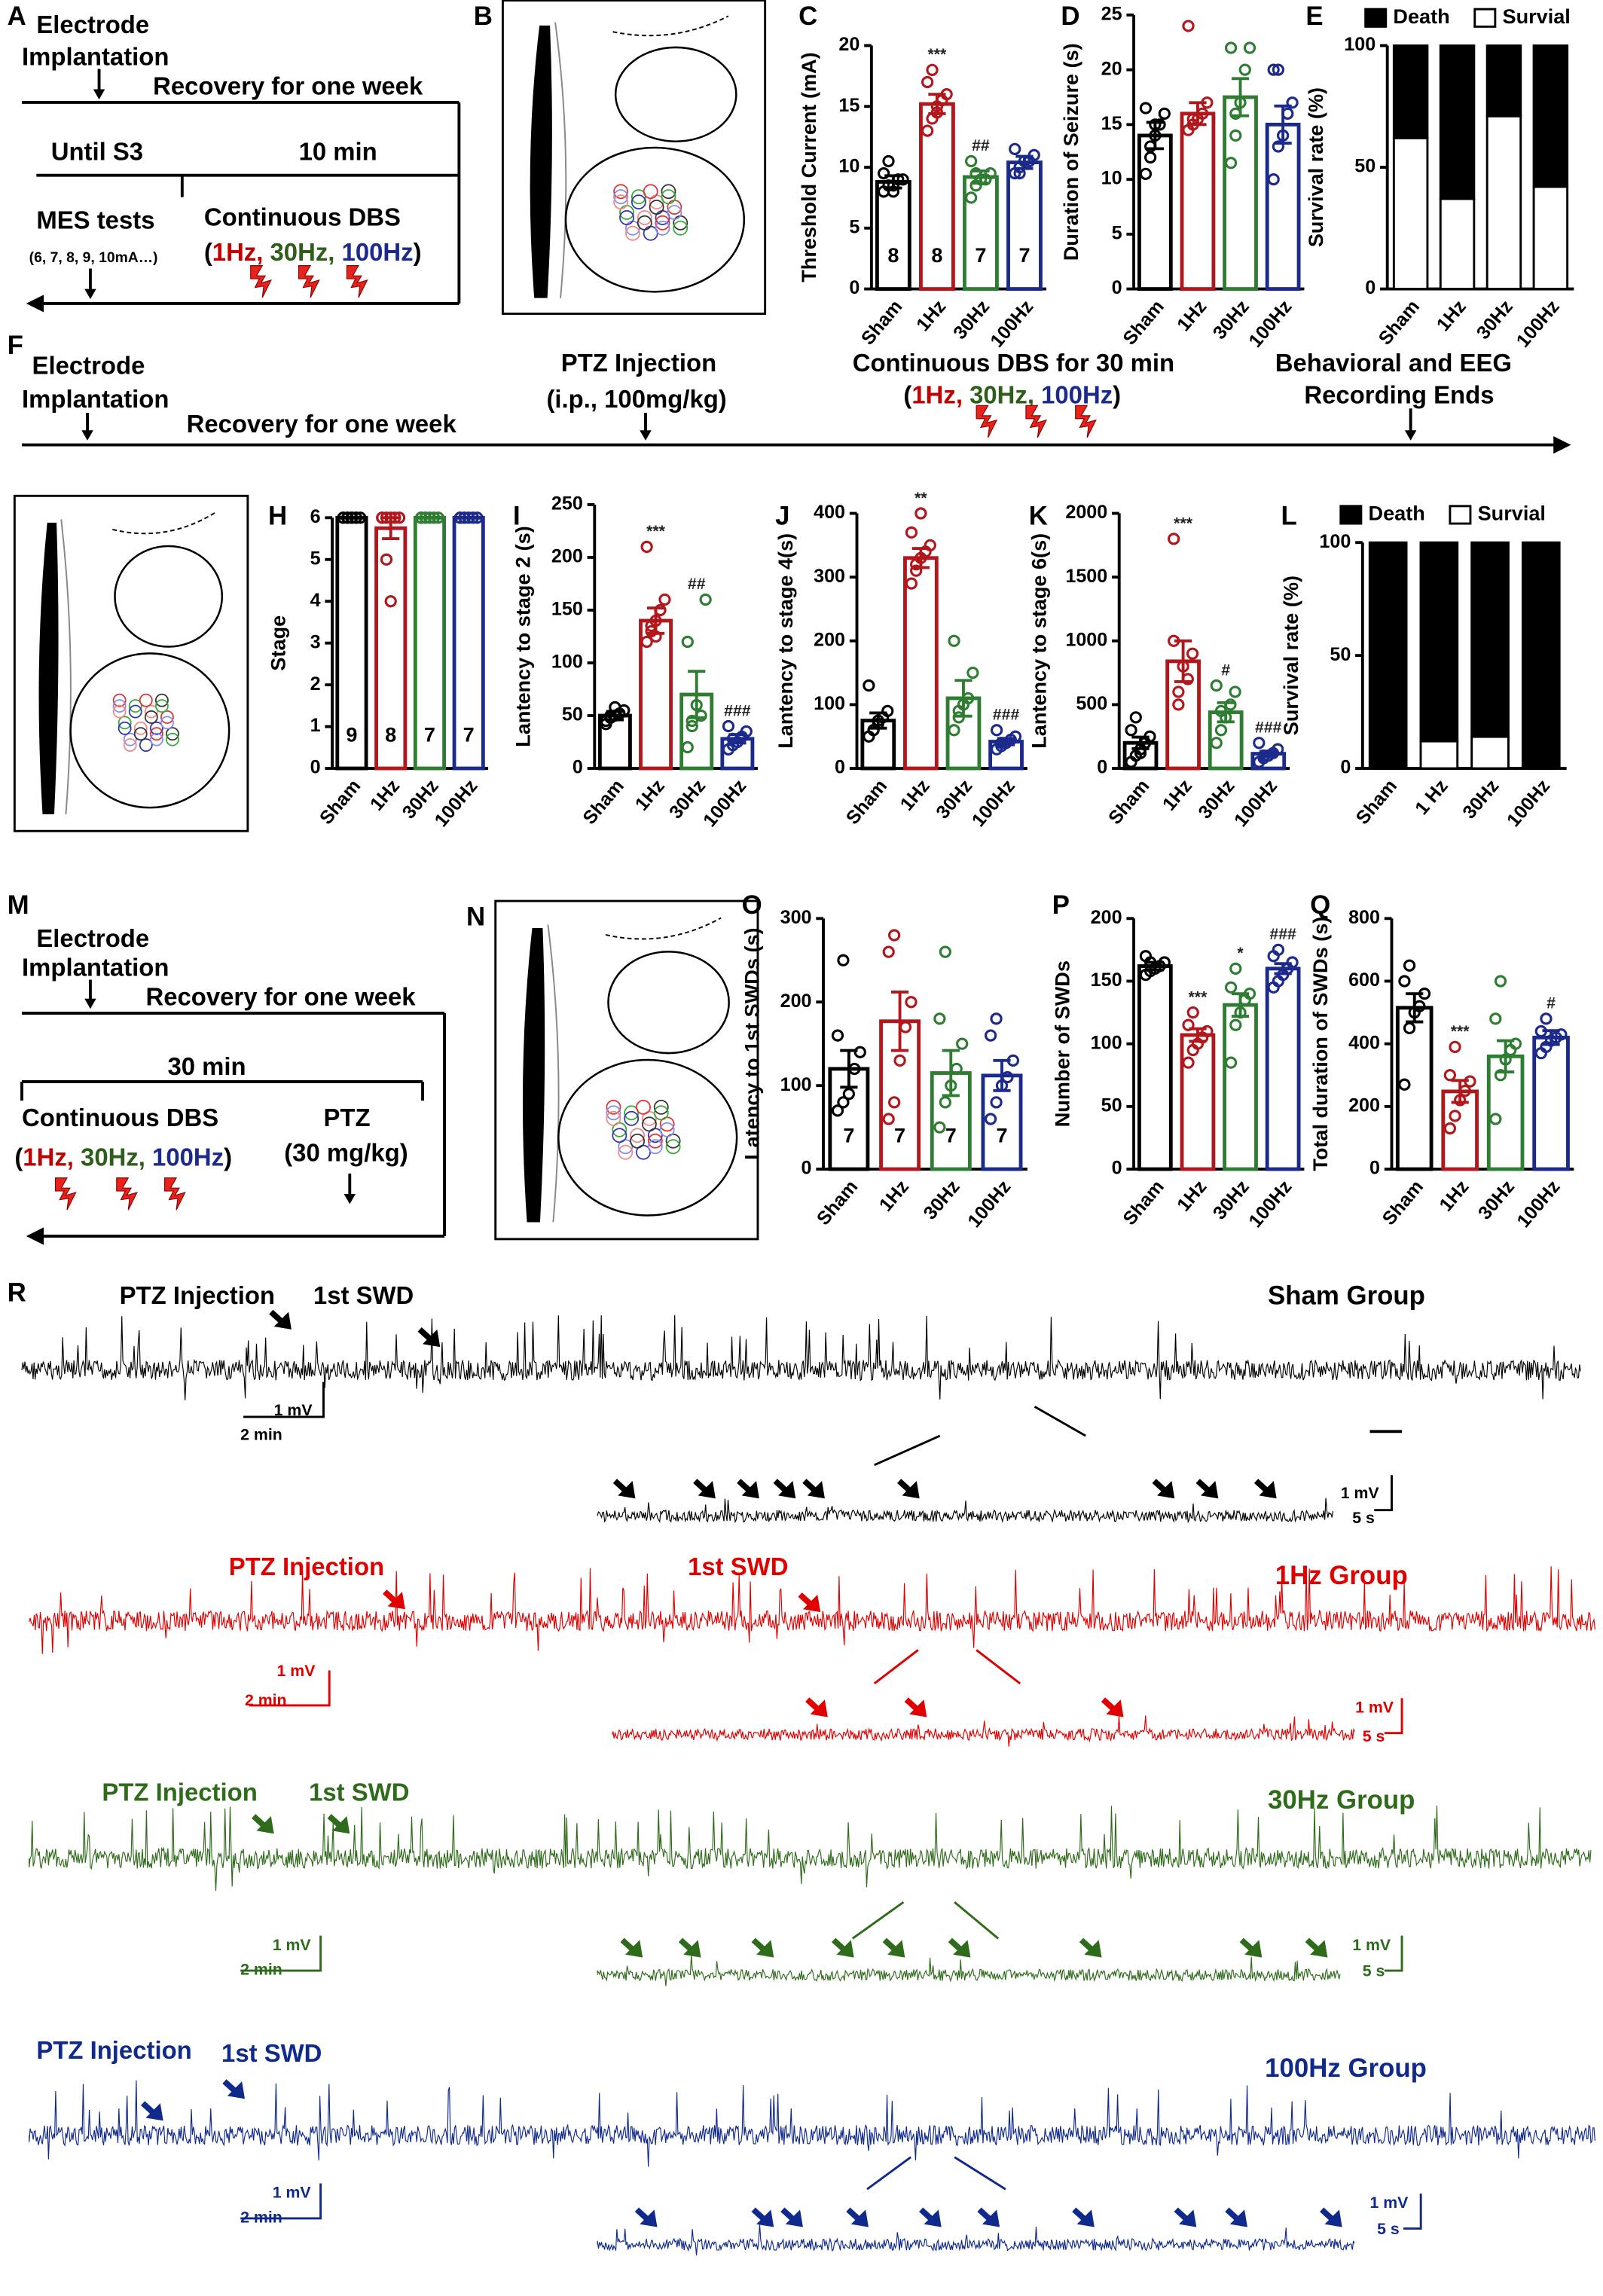 This screenshot has width=1603, height=2296. Describe the element at coordinates (668, 1003) in the screenshot. I see `brain-region` at that location.